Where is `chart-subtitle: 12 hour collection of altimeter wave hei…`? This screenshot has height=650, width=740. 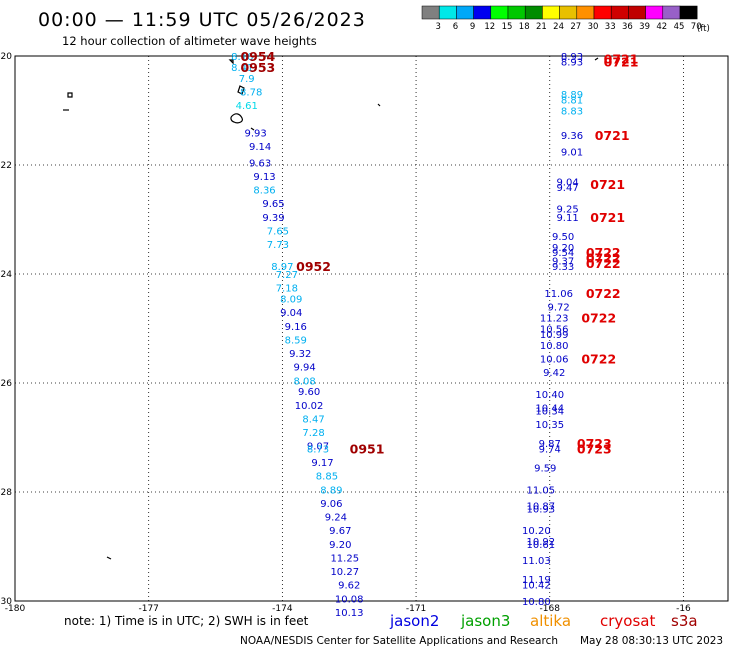
chart-subtitle: 12 hour collection of altimeter wave hei… is located at coordinates (189, 41).